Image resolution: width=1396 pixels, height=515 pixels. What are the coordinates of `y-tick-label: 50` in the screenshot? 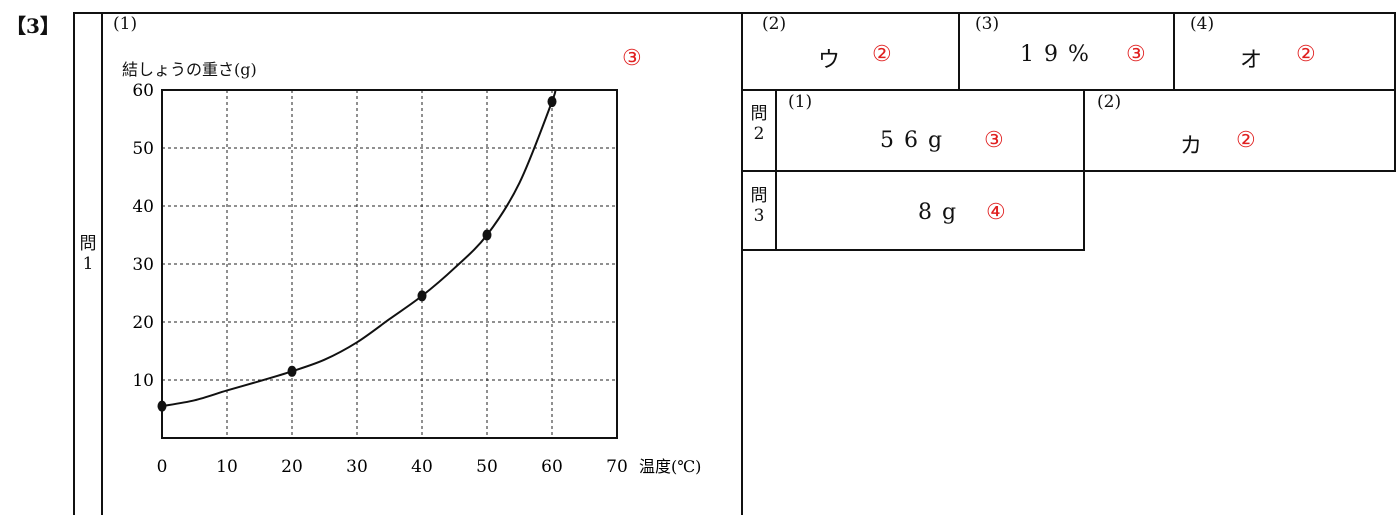 It's located at (143, 149).